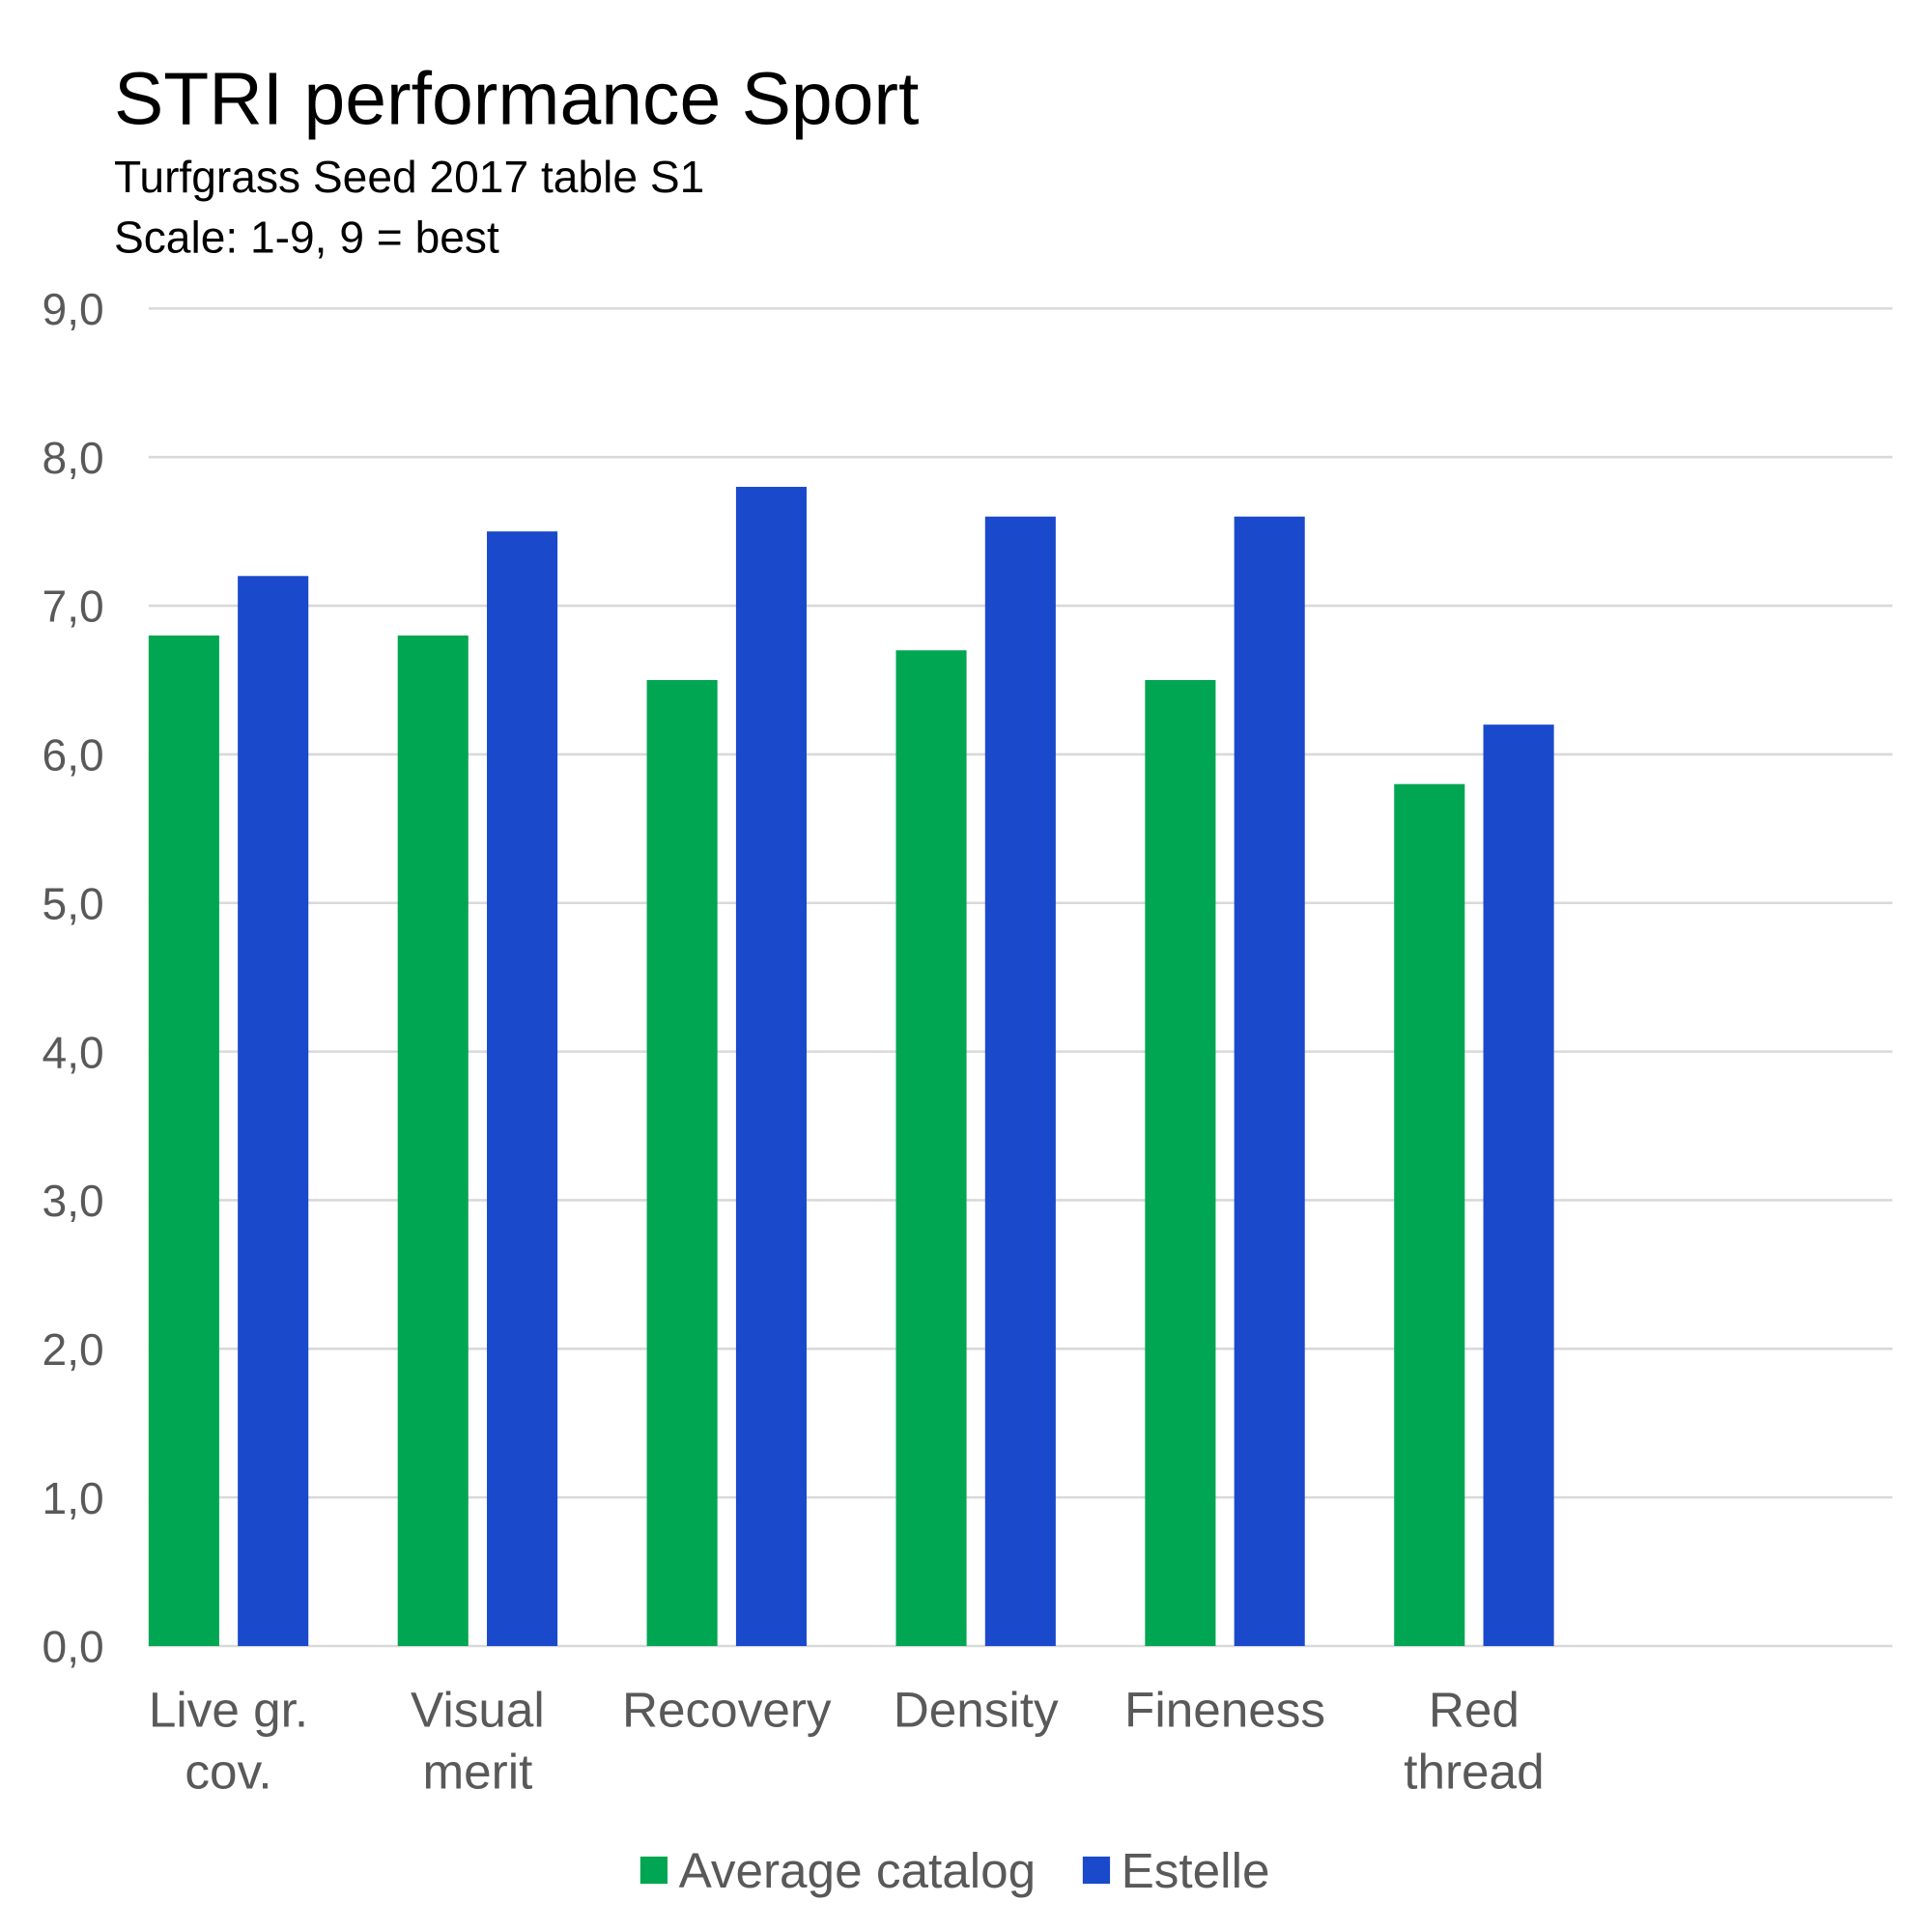  What do you see at coordinates (477, 1771) in the screenshot?
I see `x-category-label: merit` at bounding box center [477, 1771].